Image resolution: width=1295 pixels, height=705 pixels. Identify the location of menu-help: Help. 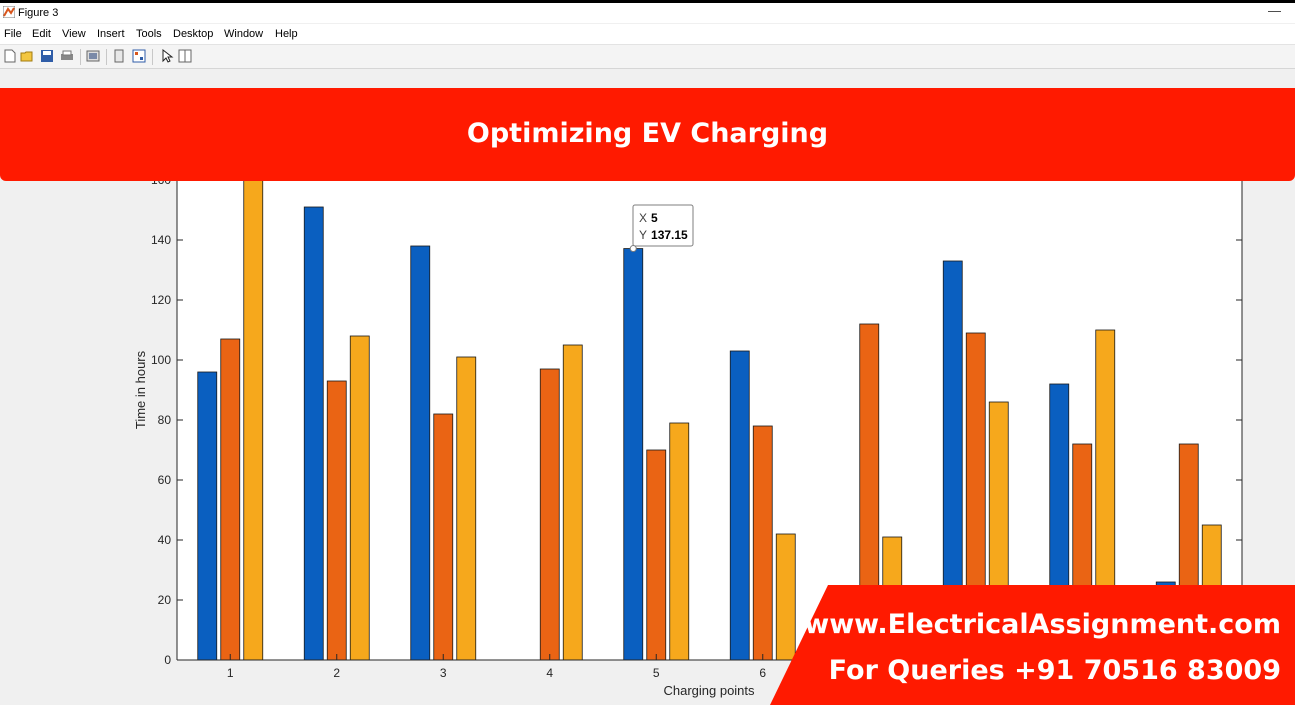
(286, 34).